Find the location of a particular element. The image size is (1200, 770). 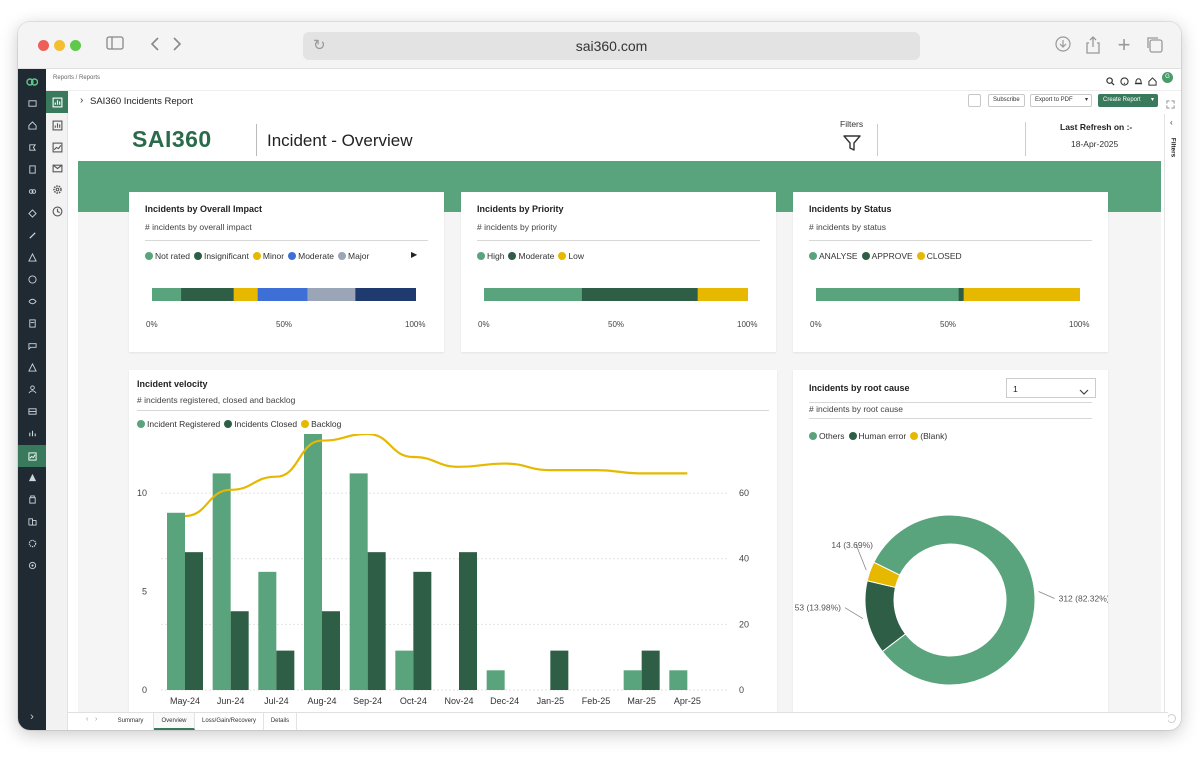

nav-bar-chart-icon is located at coordinates (32, 433).